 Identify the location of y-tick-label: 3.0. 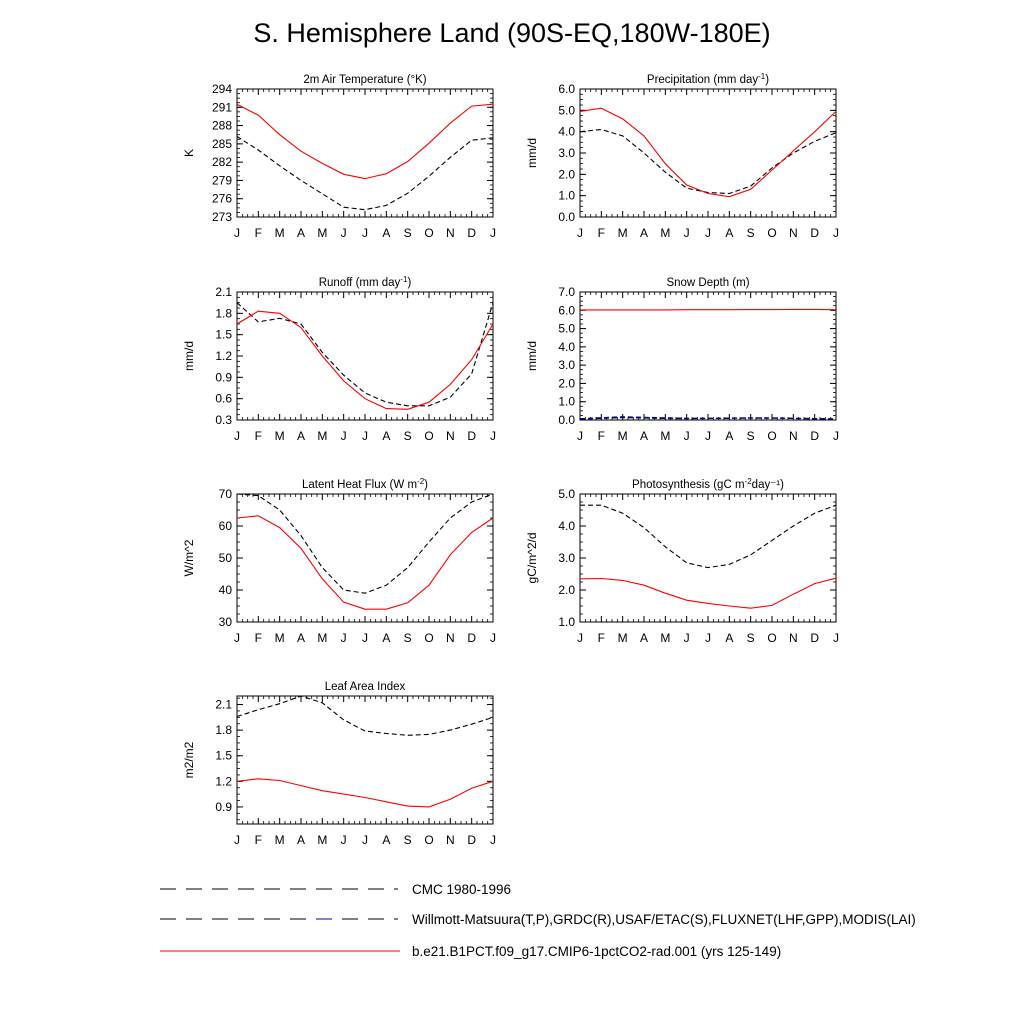
(566, 153).